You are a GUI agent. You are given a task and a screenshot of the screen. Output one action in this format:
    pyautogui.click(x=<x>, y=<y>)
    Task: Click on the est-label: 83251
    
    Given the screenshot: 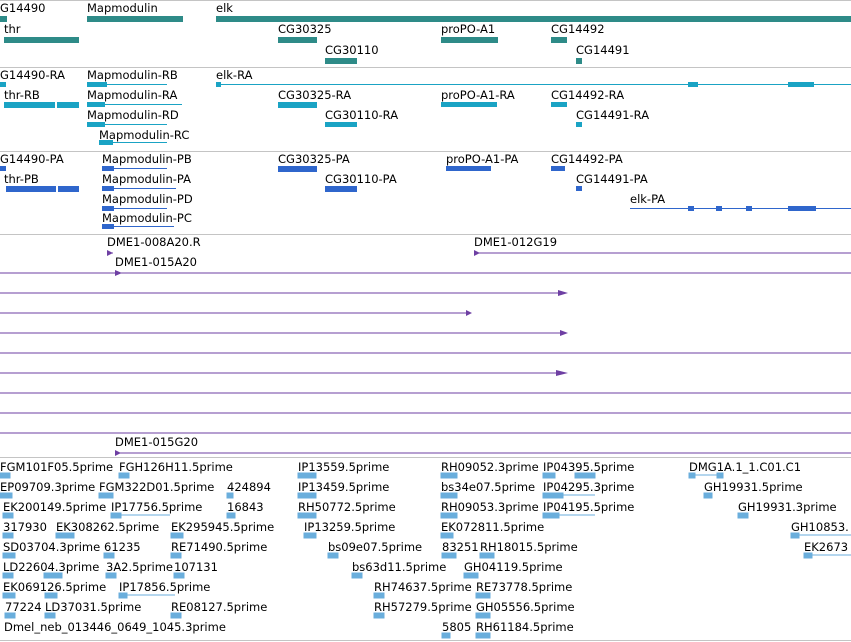 What is the action you would take?
    pyautogui.click(x=460, y=547)
    